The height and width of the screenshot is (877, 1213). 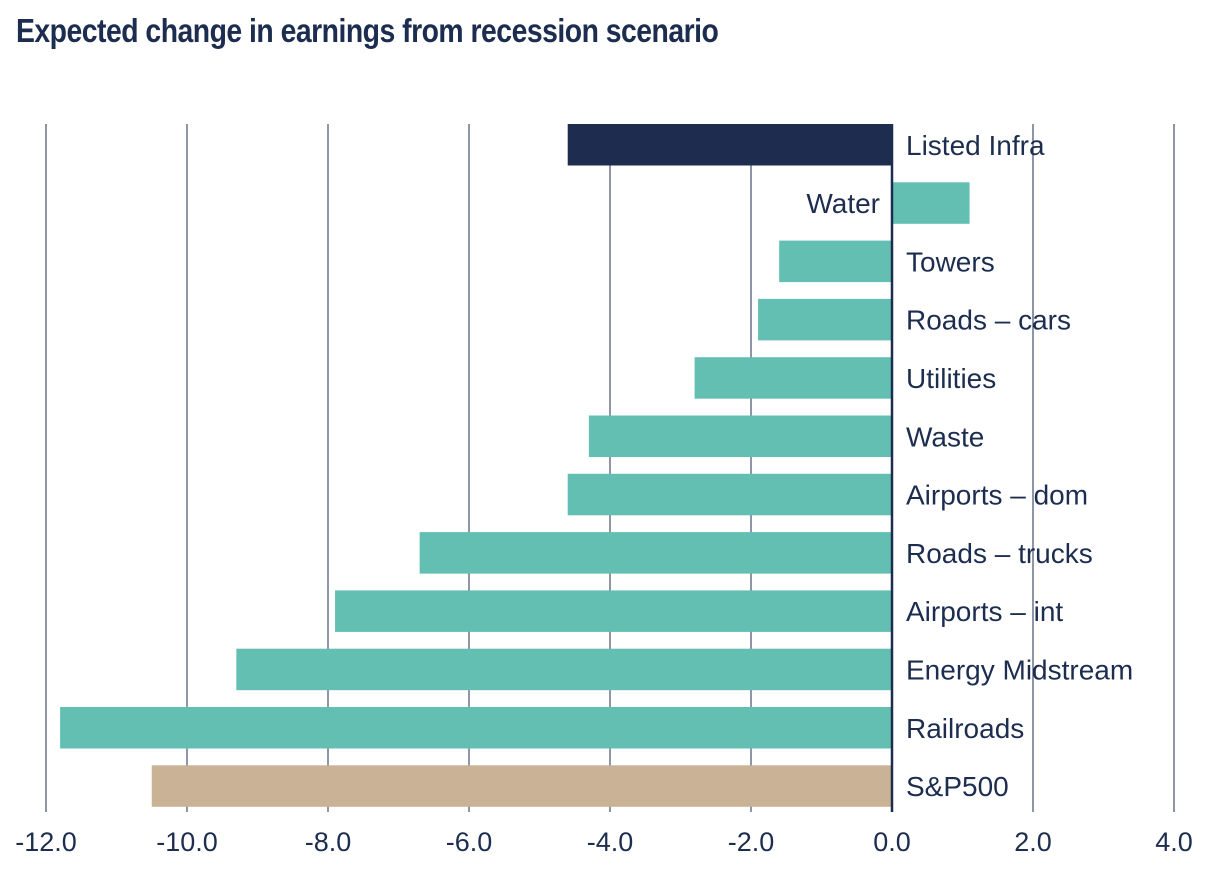 I want to click on x-tick-label: 4.0, so click(x=1174, y=842).